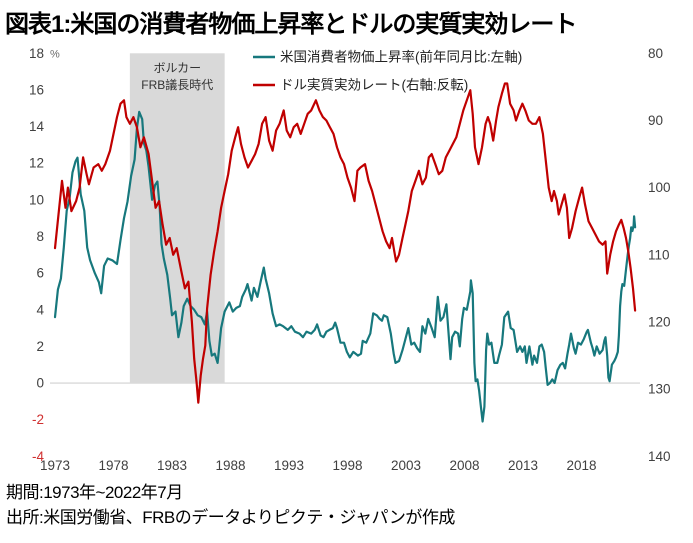  I want to click on volcker-era-label: ボルカー, so click(177, 68).